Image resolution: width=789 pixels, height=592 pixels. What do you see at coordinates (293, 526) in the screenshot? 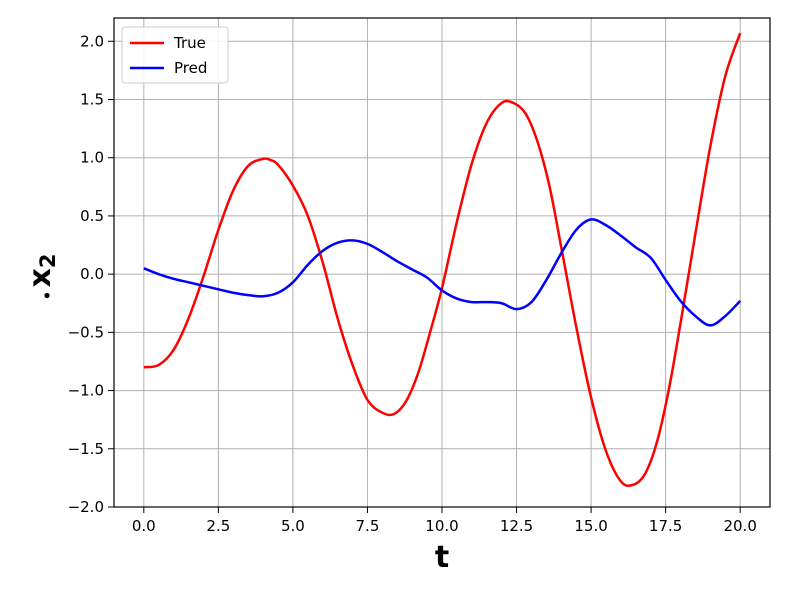
I see `x-tick-label: 5.0` at bounding box center [293, 526].